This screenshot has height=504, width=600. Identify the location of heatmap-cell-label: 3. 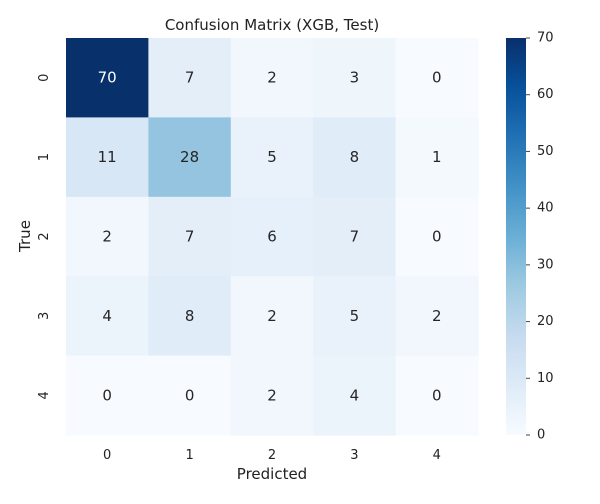
(355, 78).